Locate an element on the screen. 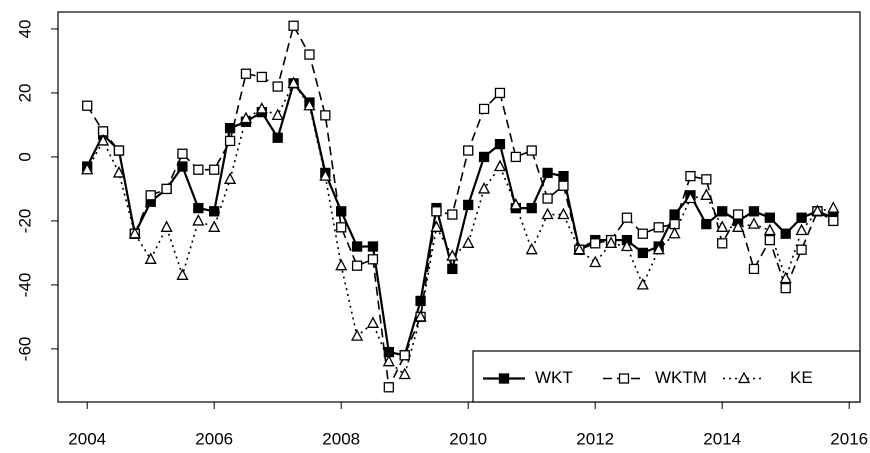 Image resolution: width=870 pixels, height=453 pixels. x-tick-label: 2008 is located at coordinates (341, 438).